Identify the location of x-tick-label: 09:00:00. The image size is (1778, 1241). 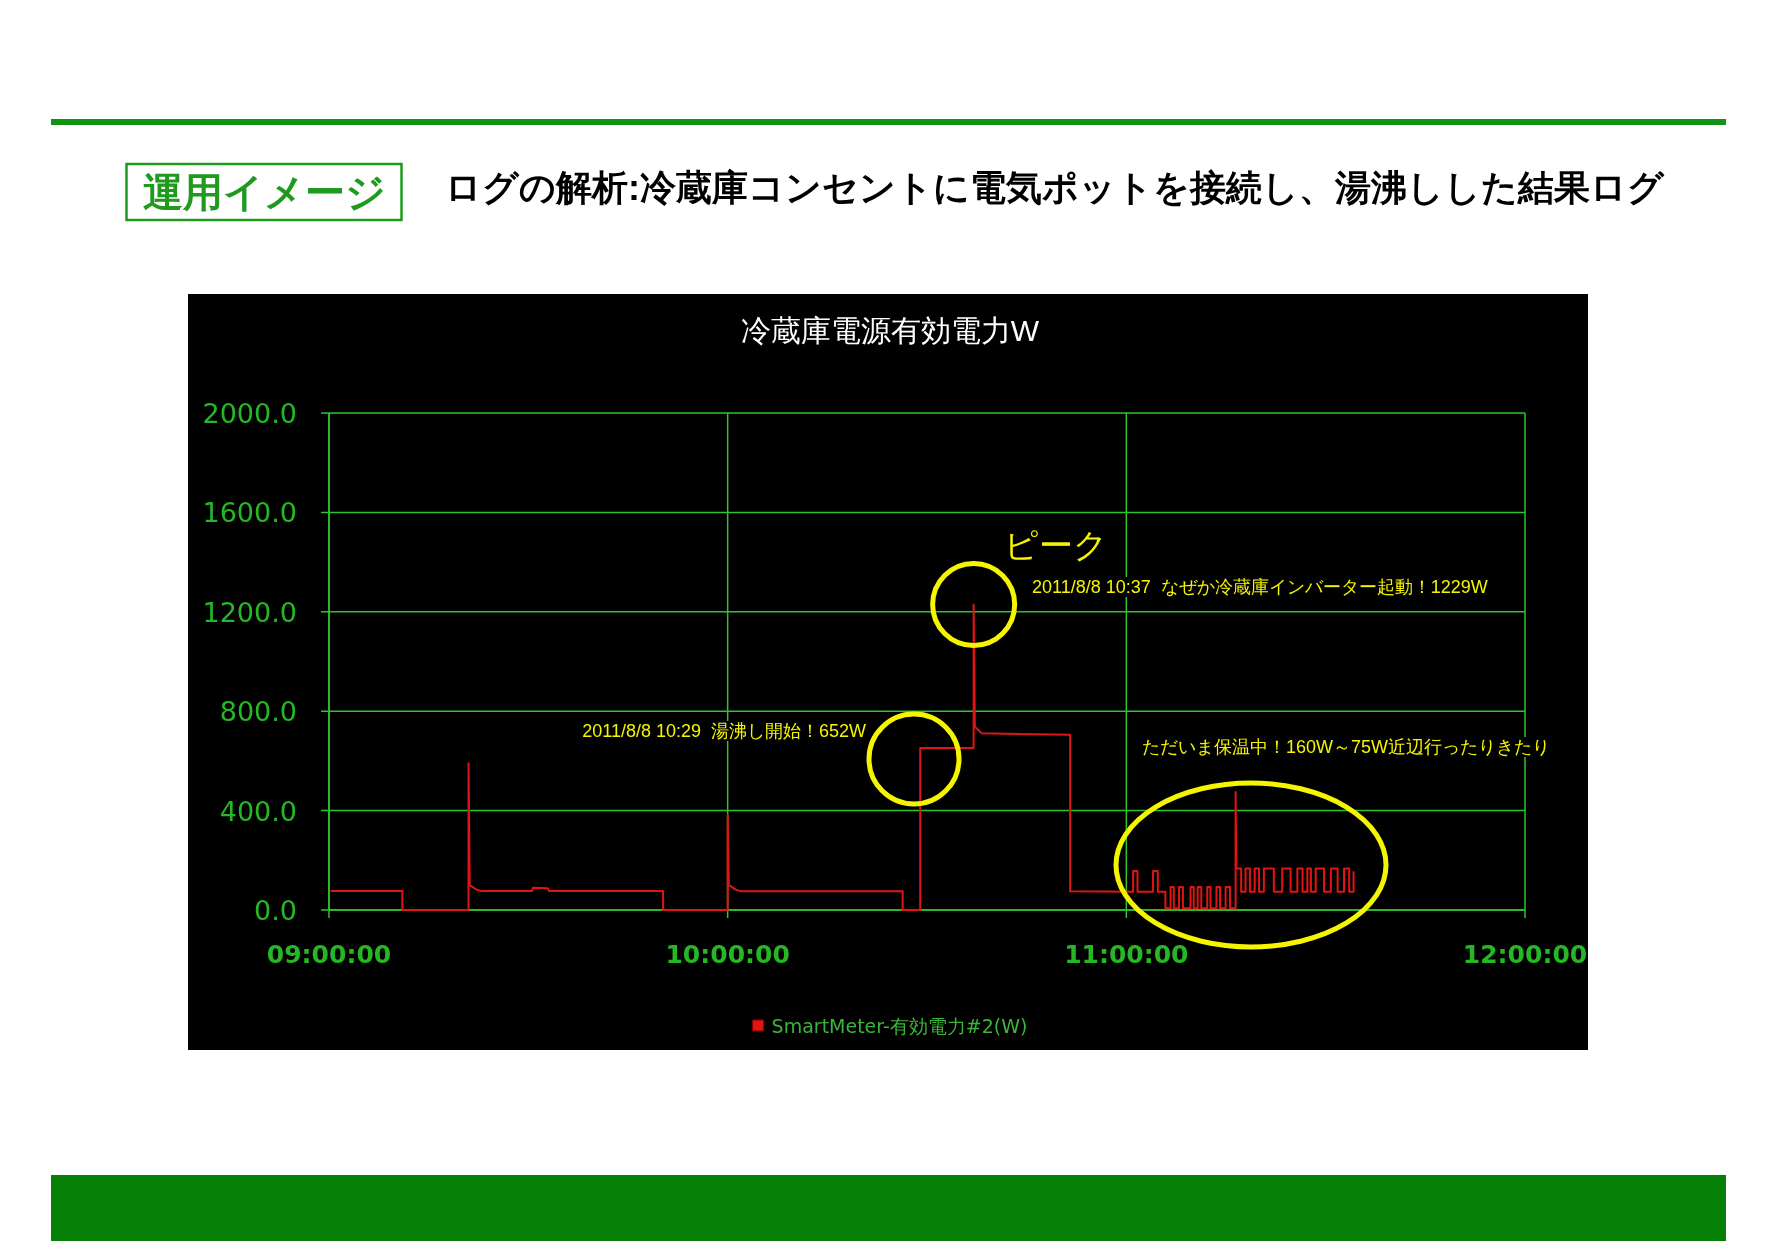
(329, 954).